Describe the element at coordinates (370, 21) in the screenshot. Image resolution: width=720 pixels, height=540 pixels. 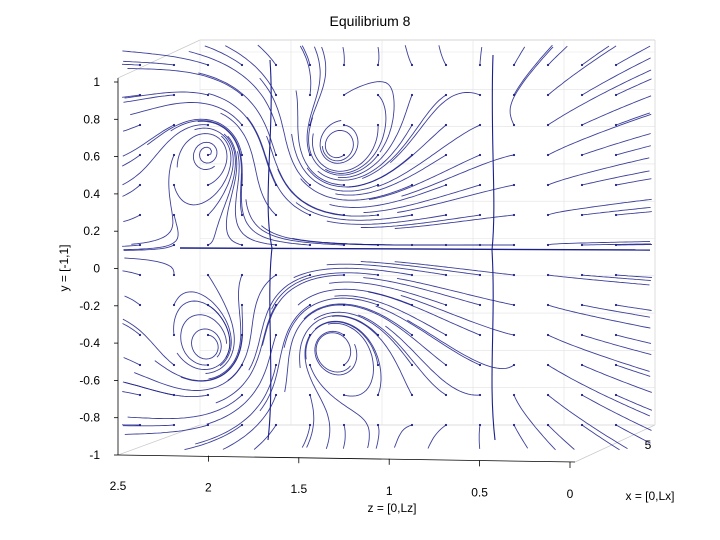
I see `chart-title: Equilibrium 8` at that location.